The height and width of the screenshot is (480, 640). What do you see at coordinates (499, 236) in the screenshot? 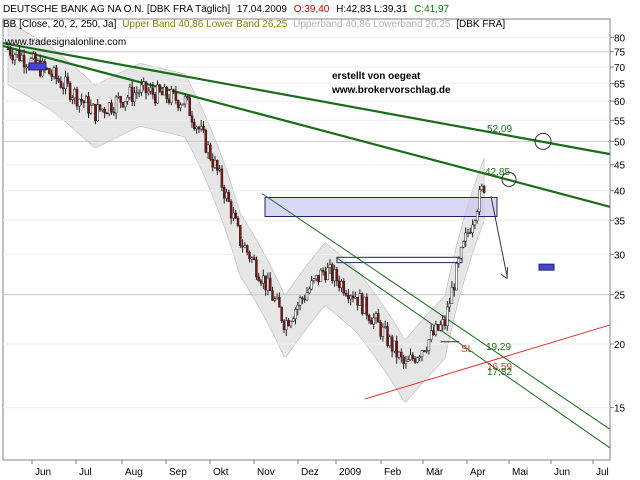
I see `projection-arrow` at bounding box center [499, 236].